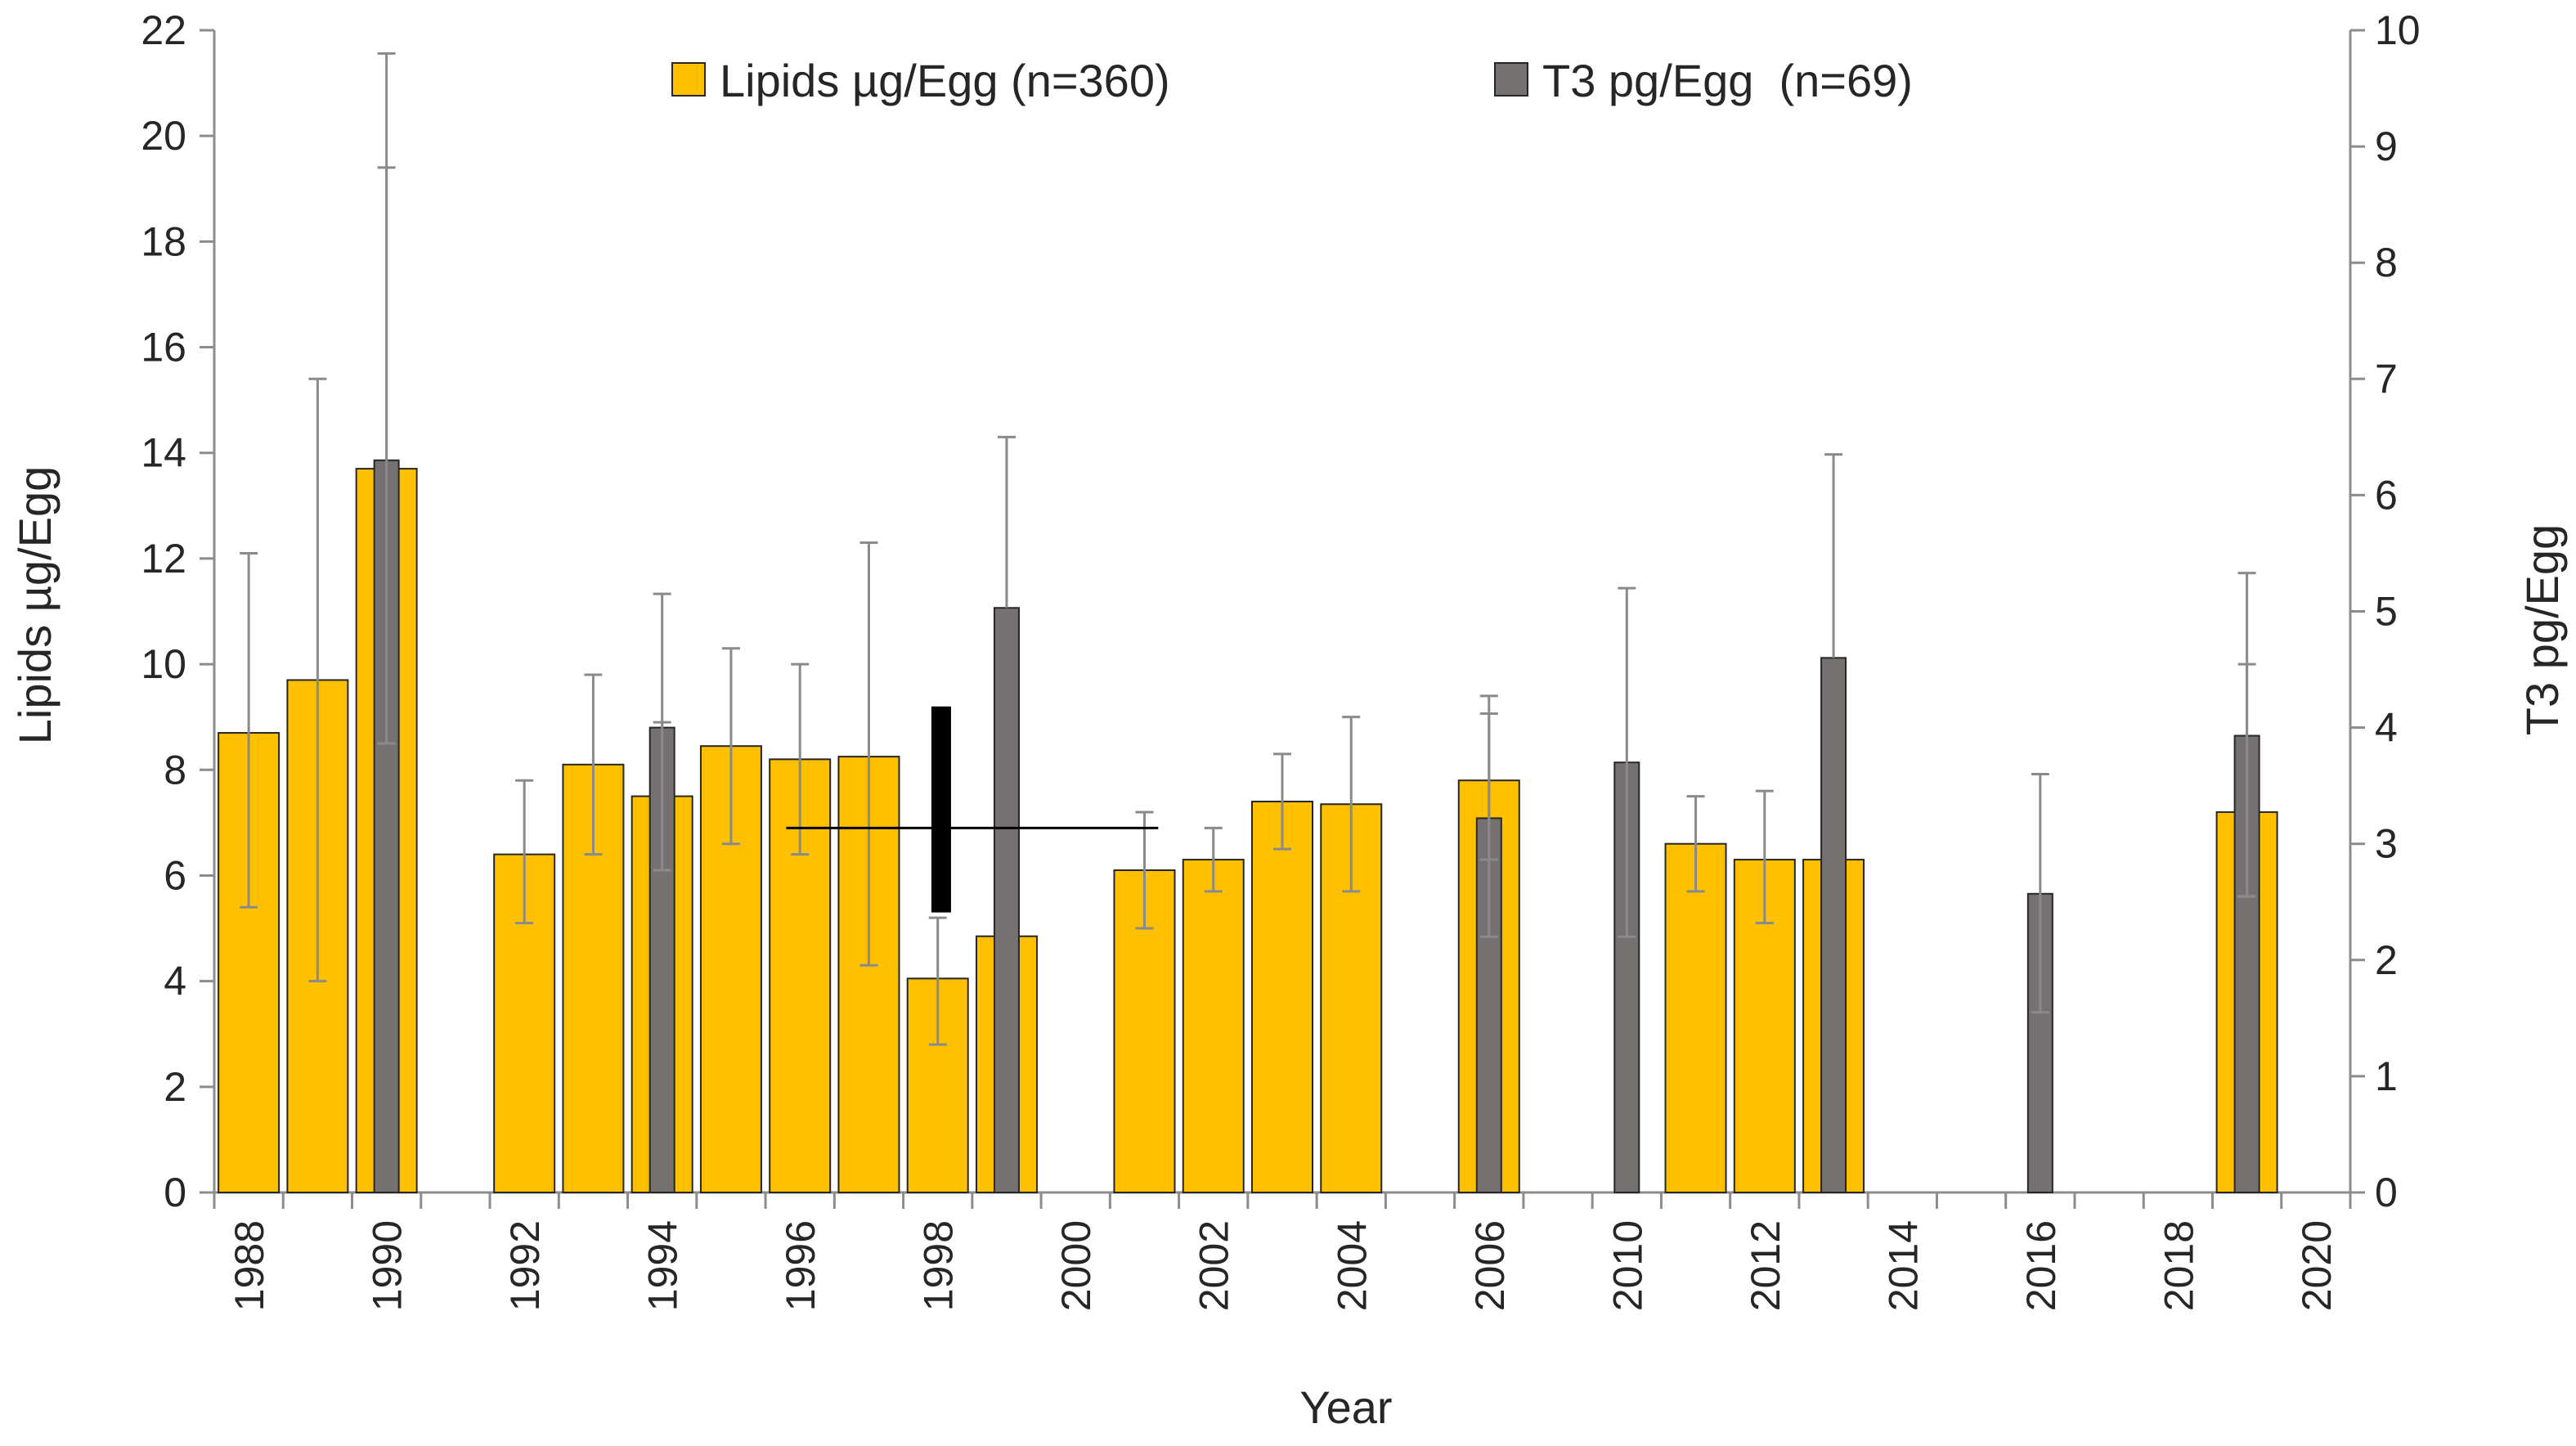 Image resolution: width=2576 pixels, height=1446 pixels. I want to click on y-right-tick-label: 7, so click(2386, 379).